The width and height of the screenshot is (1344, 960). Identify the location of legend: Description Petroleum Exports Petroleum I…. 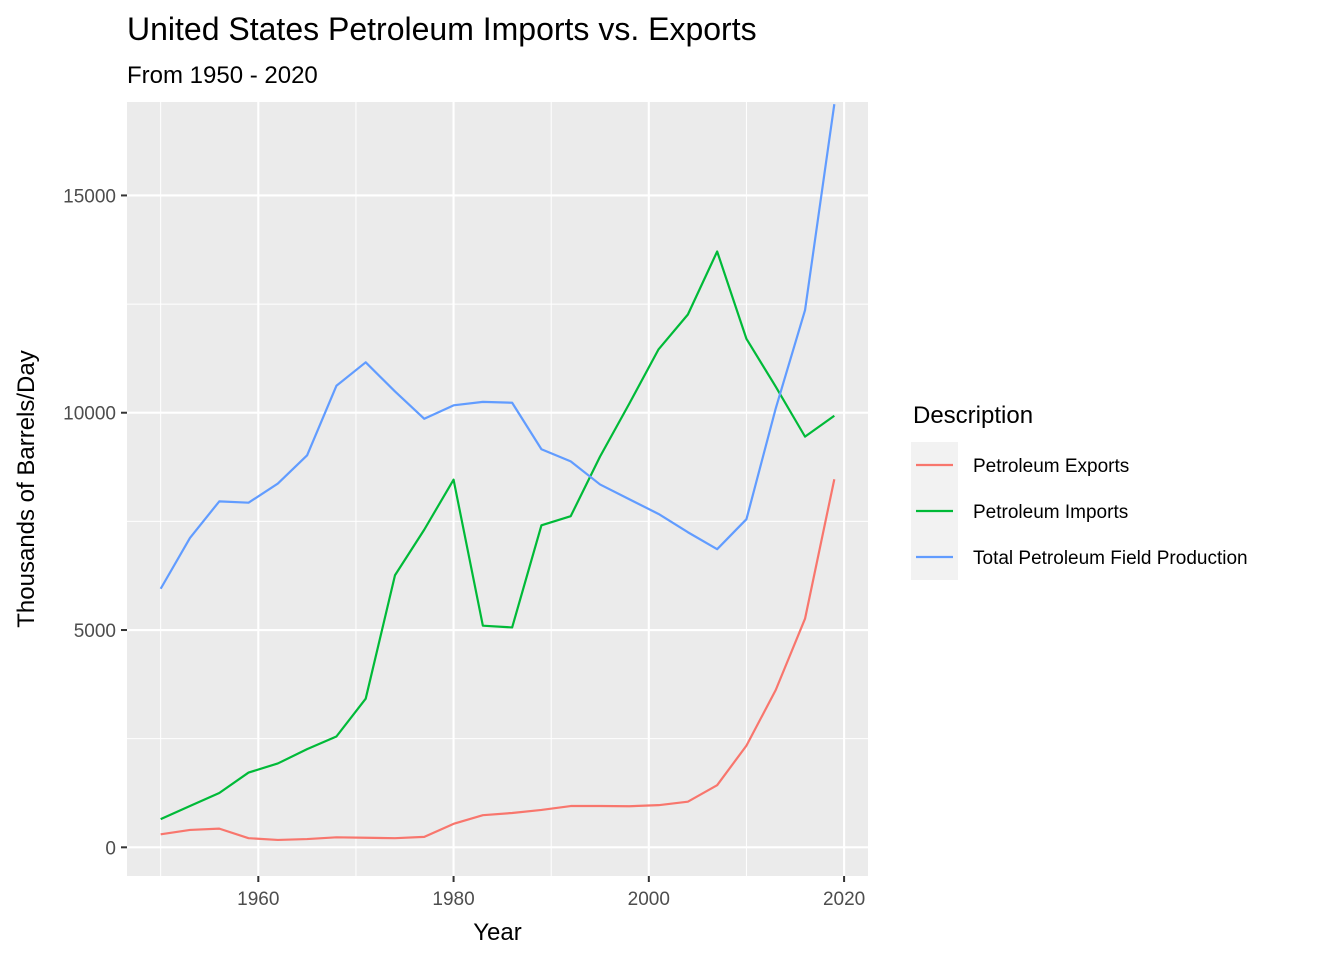
(1079, 491).